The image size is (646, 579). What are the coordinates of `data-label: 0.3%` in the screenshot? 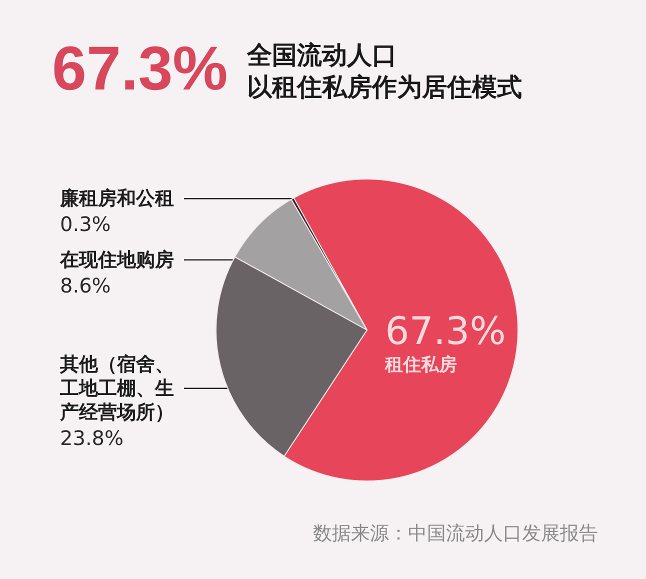 It's located at (85, 224).